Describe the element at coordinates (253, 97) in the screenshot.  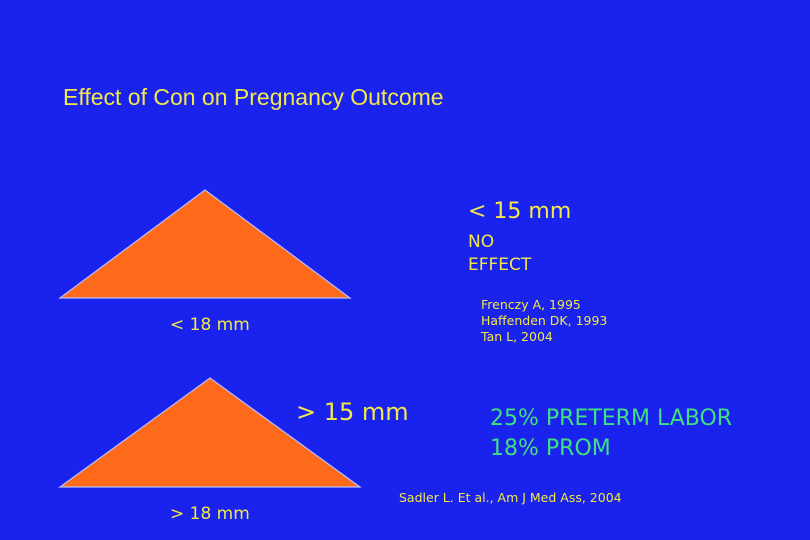
I see `slide-title: Effect of Con on Pregnancy Outcome` at that location.